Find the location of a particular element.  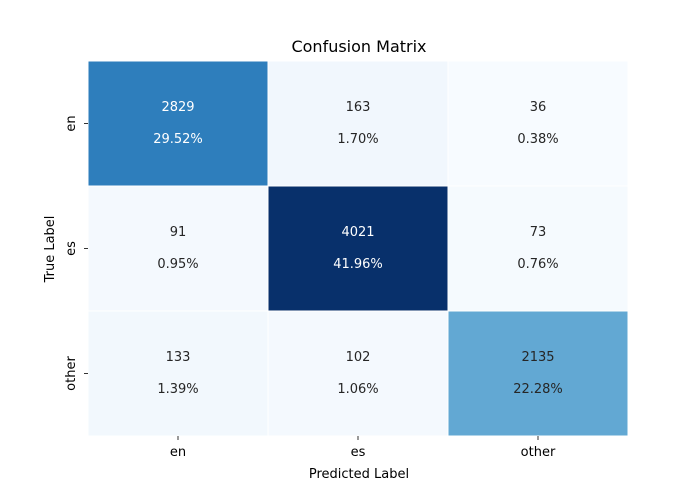

y-axis-label: True Label is located at coordinates (50, 250).